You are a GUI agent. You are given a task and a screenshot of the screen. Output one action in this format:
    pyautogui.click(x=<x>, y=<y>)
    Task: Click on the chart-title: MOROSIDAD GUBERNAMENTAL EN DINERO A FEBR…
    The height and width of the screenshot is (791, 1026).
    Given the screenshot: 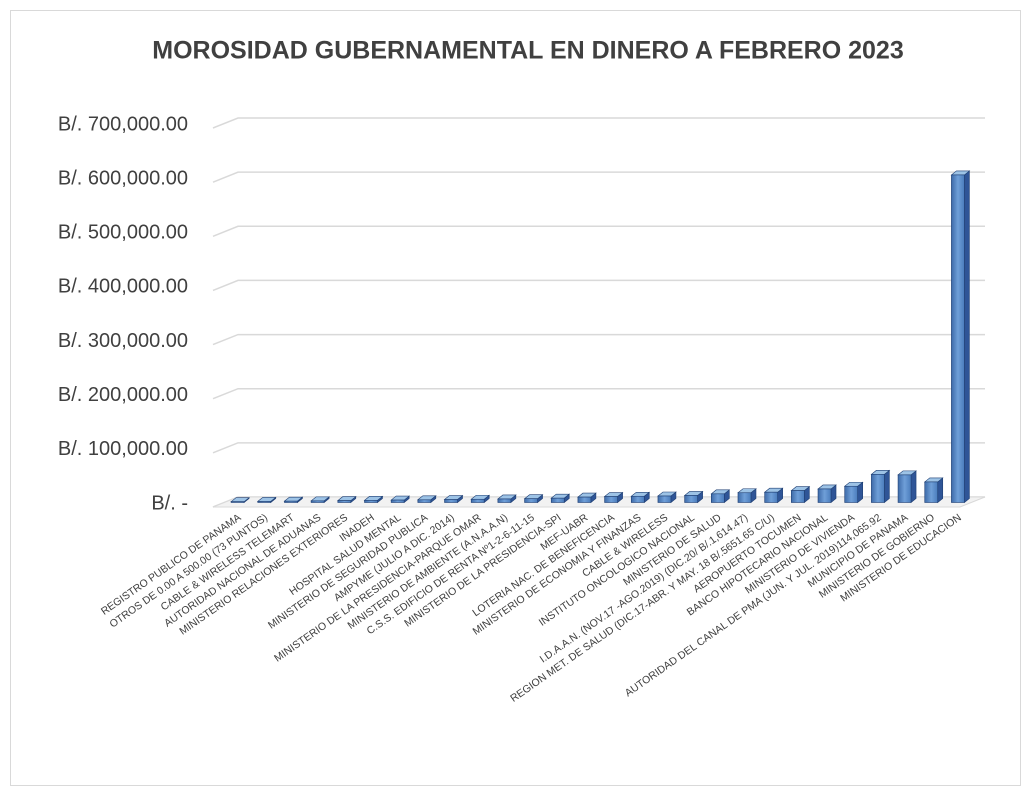 What is the action you would take?
    pyautogui.click(x=527, y=51)
    